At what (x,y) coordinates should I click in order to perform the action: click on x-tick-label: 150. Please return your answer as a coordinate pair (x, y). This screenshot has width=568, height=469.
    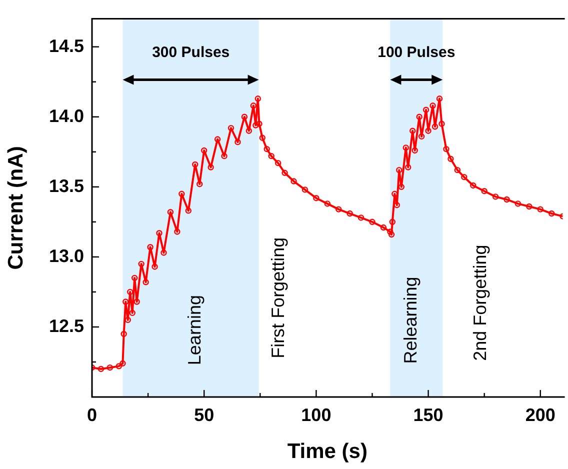
    Looking at the image, I should click on (428, 414).